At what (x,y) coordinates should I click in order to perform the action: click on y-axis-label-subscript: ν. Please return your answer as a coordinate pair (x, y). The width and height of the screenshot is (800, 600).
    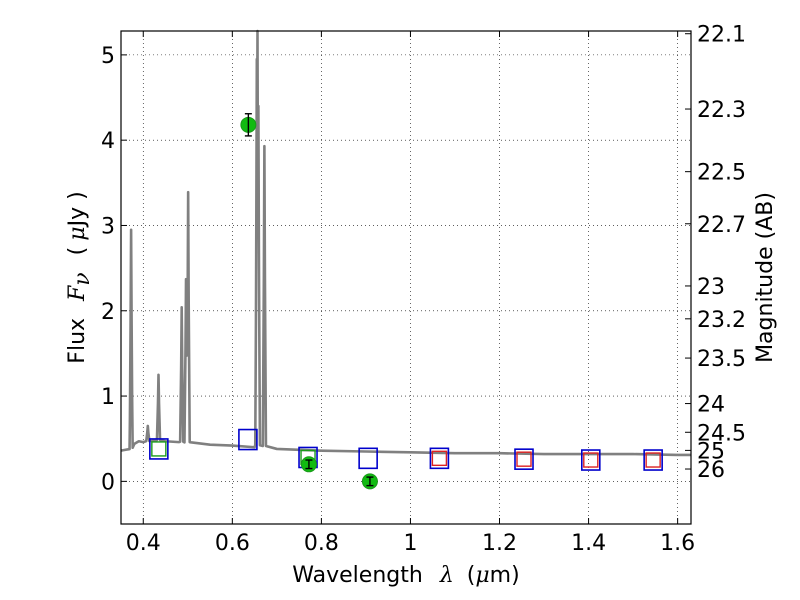
    Looking at the image, I should click on (82, 278).